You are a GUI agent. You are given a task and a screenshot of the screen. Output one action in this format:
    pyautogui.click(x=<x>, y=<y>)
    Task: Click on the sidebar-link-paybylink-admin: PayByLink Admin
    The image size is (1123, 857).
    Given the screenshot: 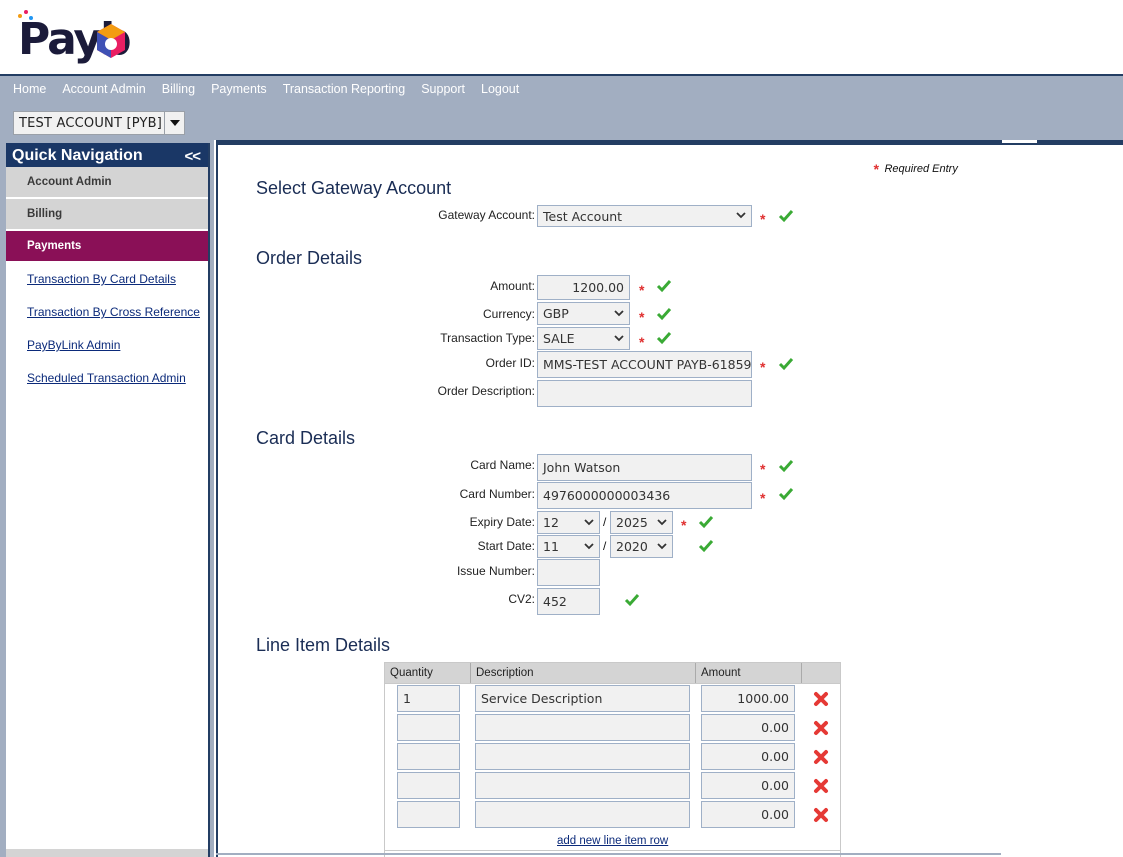 What is the action you would take?
    pyautogui.click(x=74, y=345)
    